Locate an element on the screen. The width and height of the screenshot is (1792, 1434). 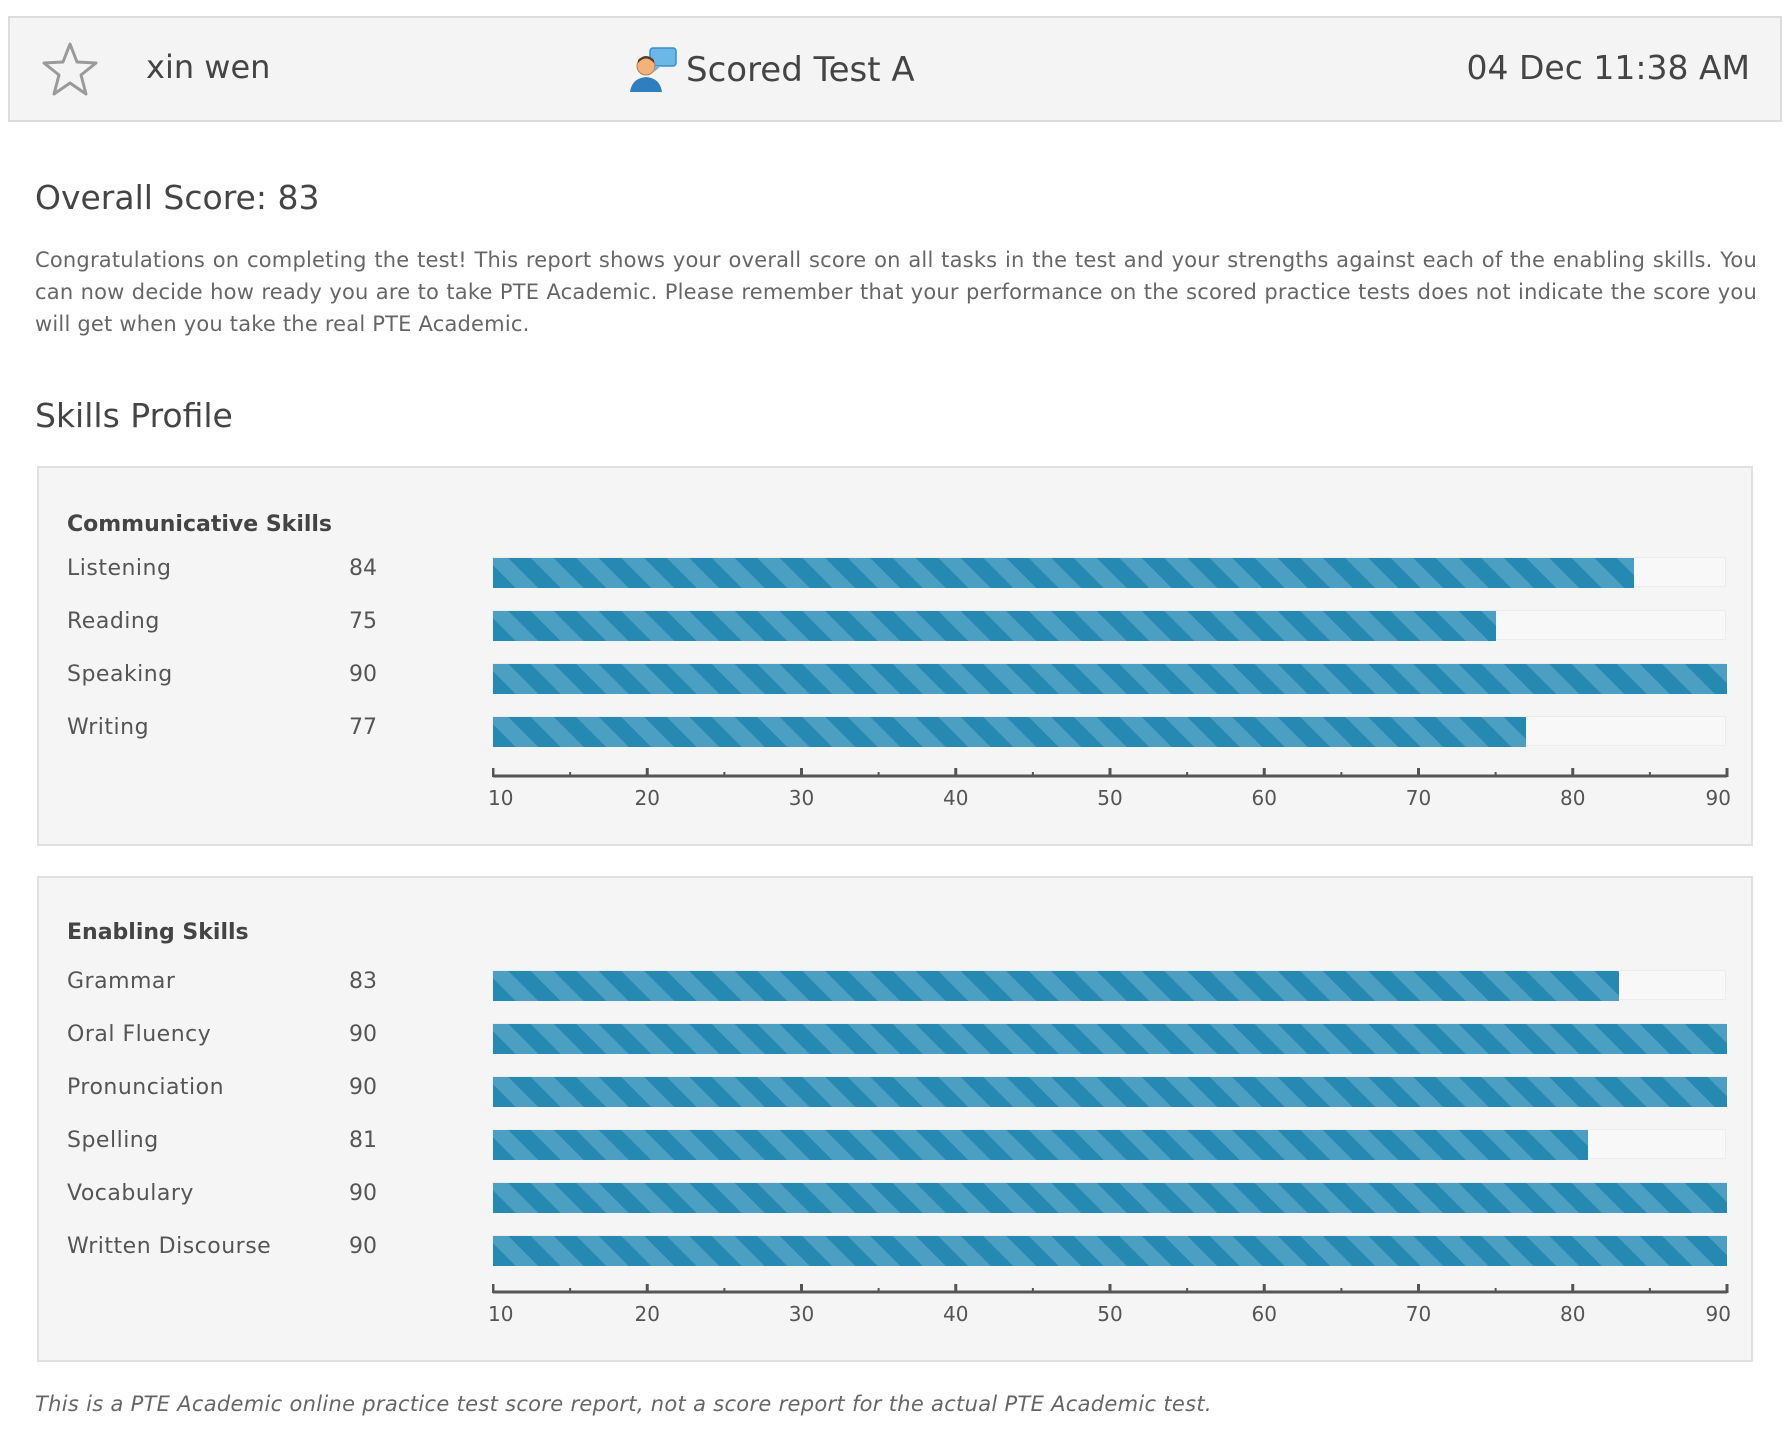
user-name: xin wen is located at coordinates (208, 67).